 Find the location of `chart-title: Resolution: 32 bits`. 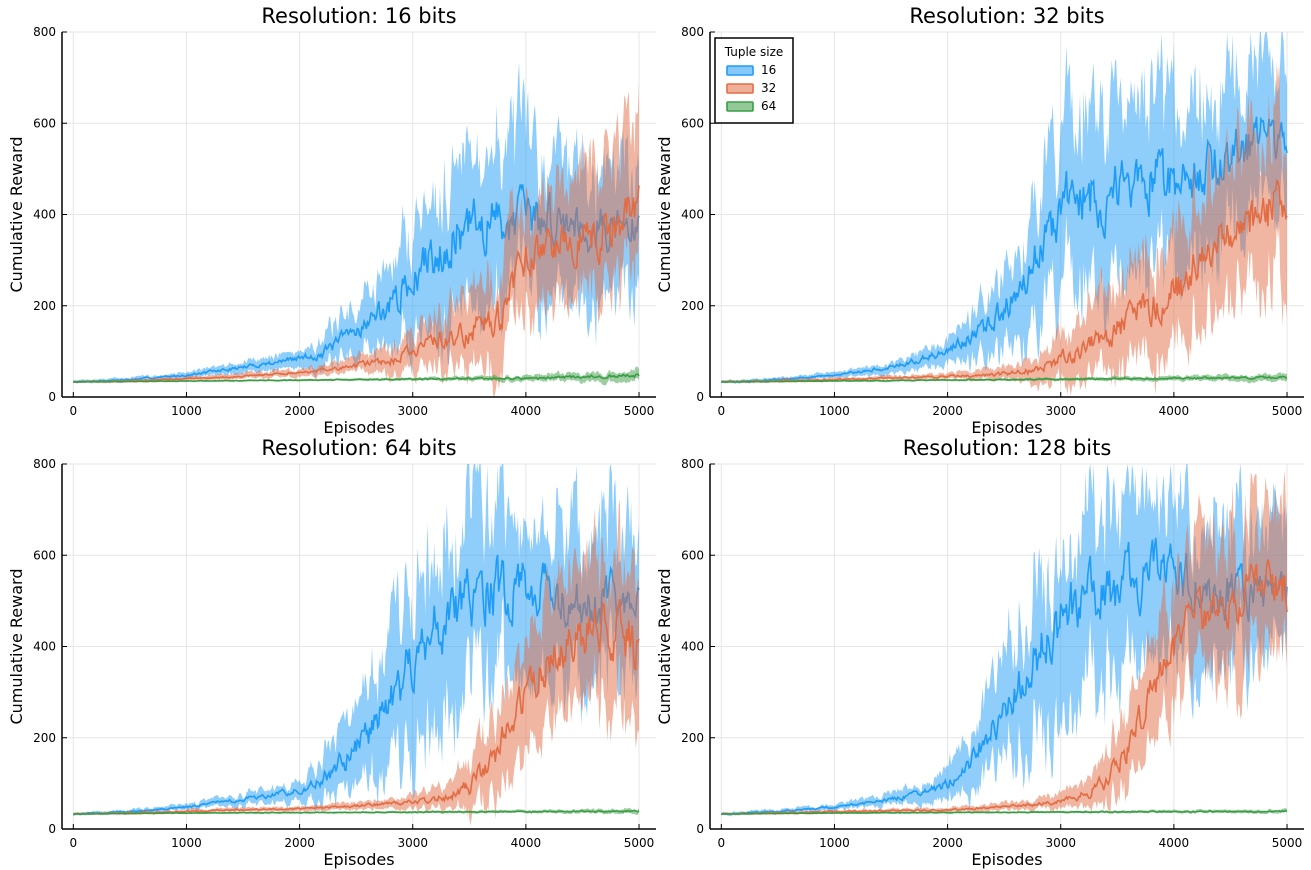

chart-title: Resolution: 32 bits is located at coordinates (1006, 16).